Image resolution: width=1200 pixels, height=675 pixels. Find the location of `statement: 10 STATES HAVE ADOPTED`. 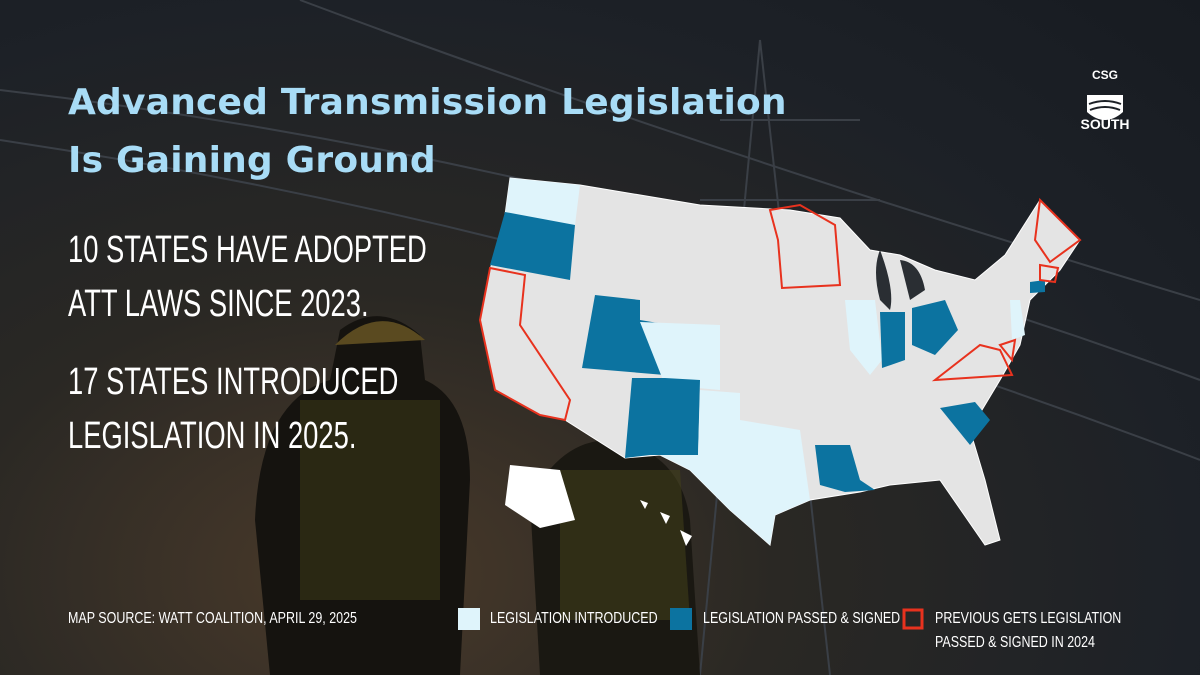

statement: 10 STATES HAVE ADOPTED is located at coordinates (247, 250).